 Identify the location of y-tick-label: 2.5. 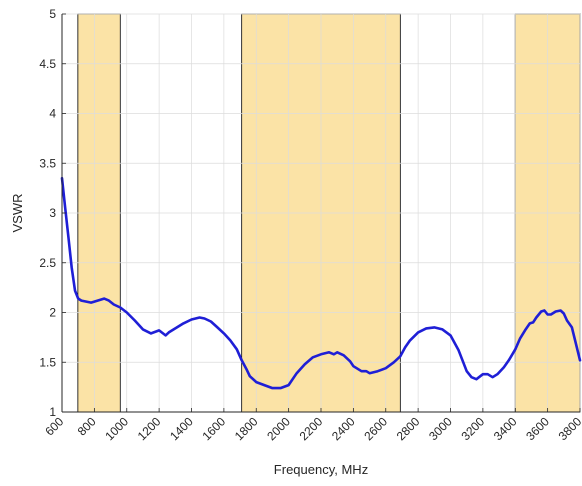
(47, 263).